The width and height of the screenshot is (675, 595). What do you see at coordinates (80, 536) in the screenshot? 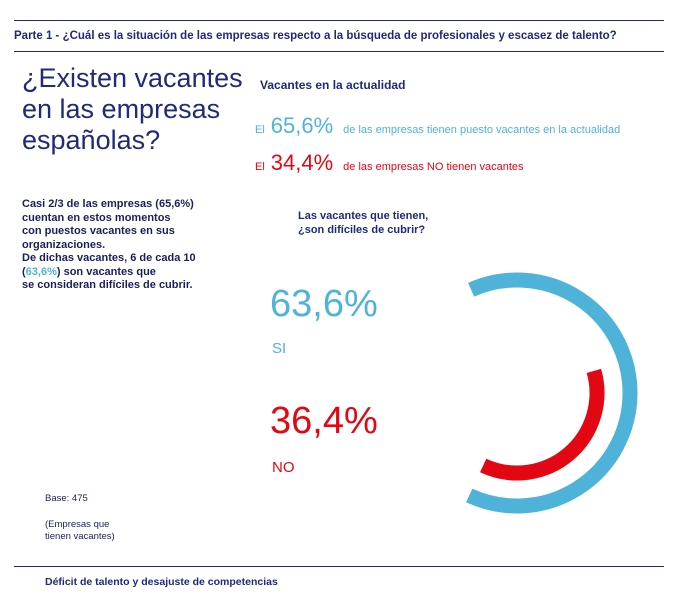
I see `base-note-line-2: tienen vacantes)` at bounding box center [80, 536].